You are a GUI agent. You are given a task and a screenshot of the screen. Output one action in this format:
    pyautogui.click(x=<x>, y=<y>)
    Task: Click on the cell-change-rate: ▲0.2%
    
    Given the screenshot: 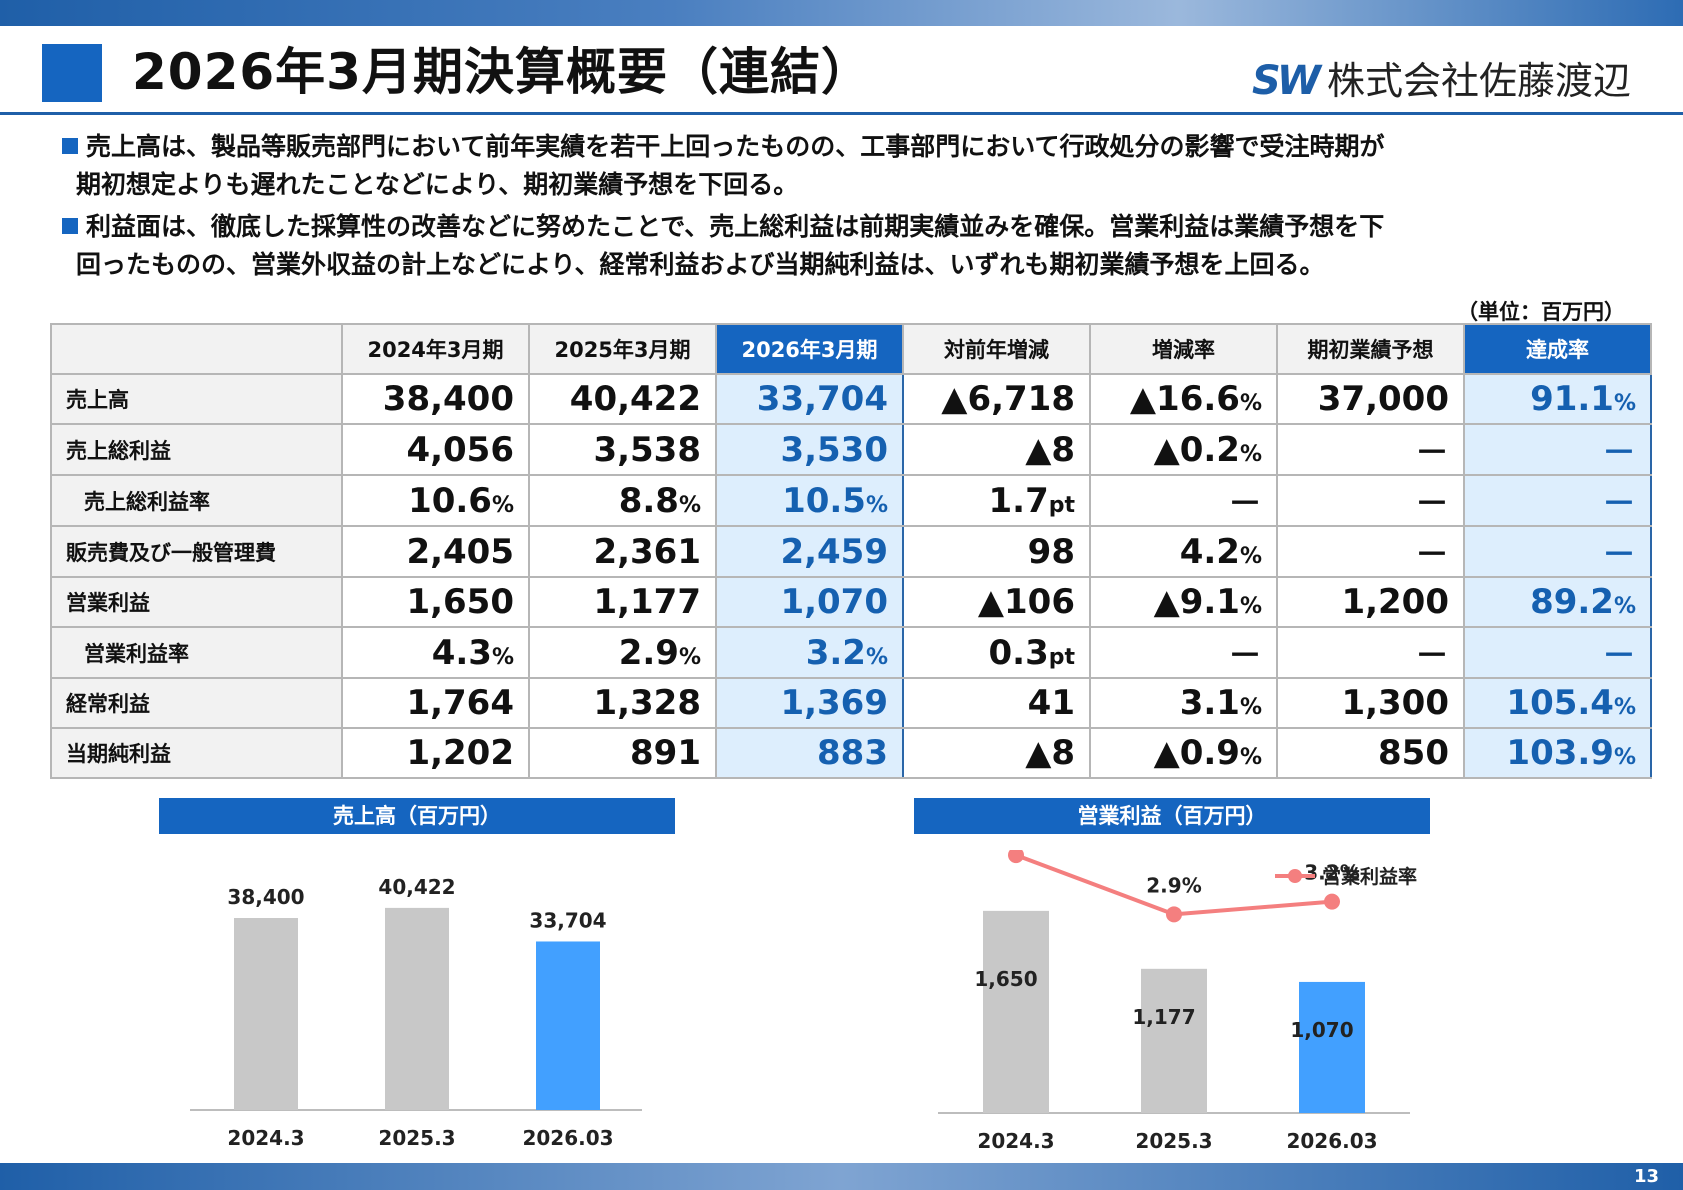 What is the action you would take?
    pyautogui.click(x=1183, y=449)
    